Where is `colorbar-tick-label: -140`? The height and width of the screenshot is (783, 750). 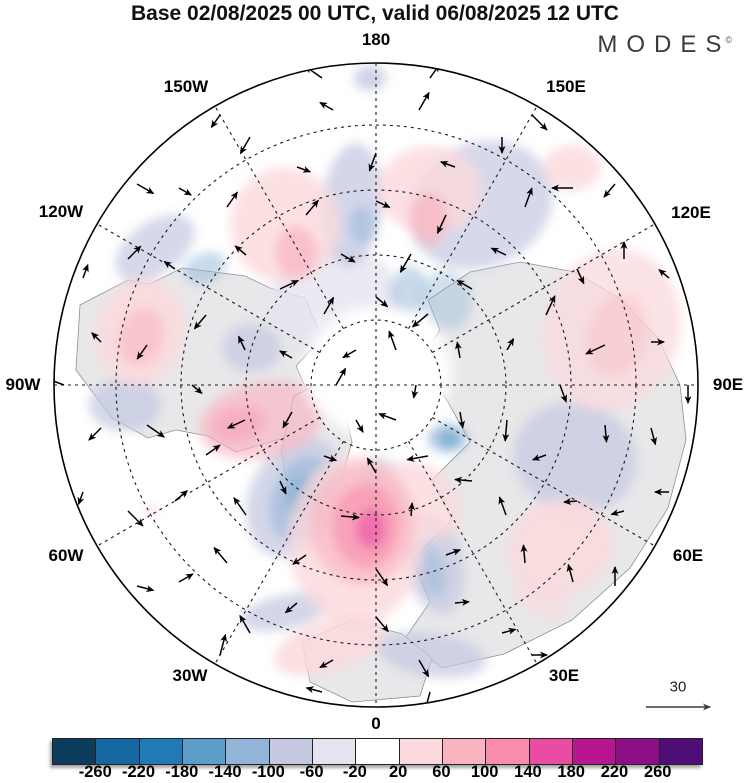 colorbar-tick-label: -140 is located at coordinates (225, 772).